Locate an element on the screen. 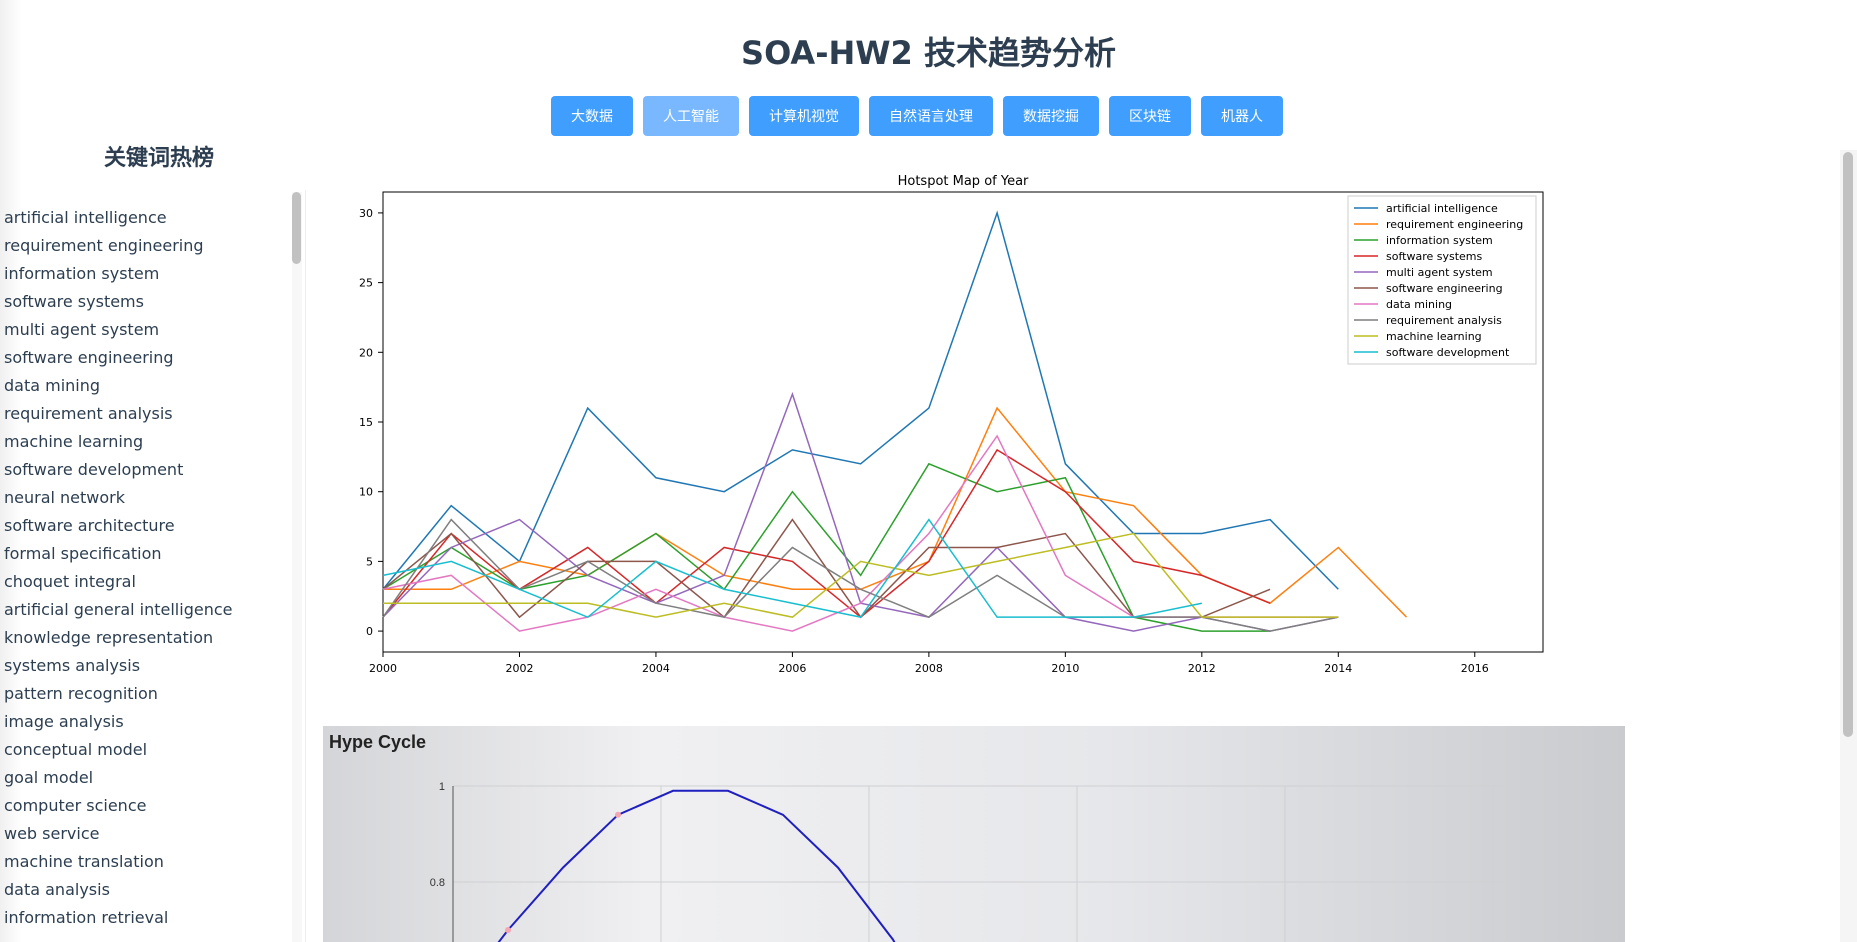 The image size is (1857, 942). sidebar-title: 关键词热榜 is located at coordinates (158, 158).